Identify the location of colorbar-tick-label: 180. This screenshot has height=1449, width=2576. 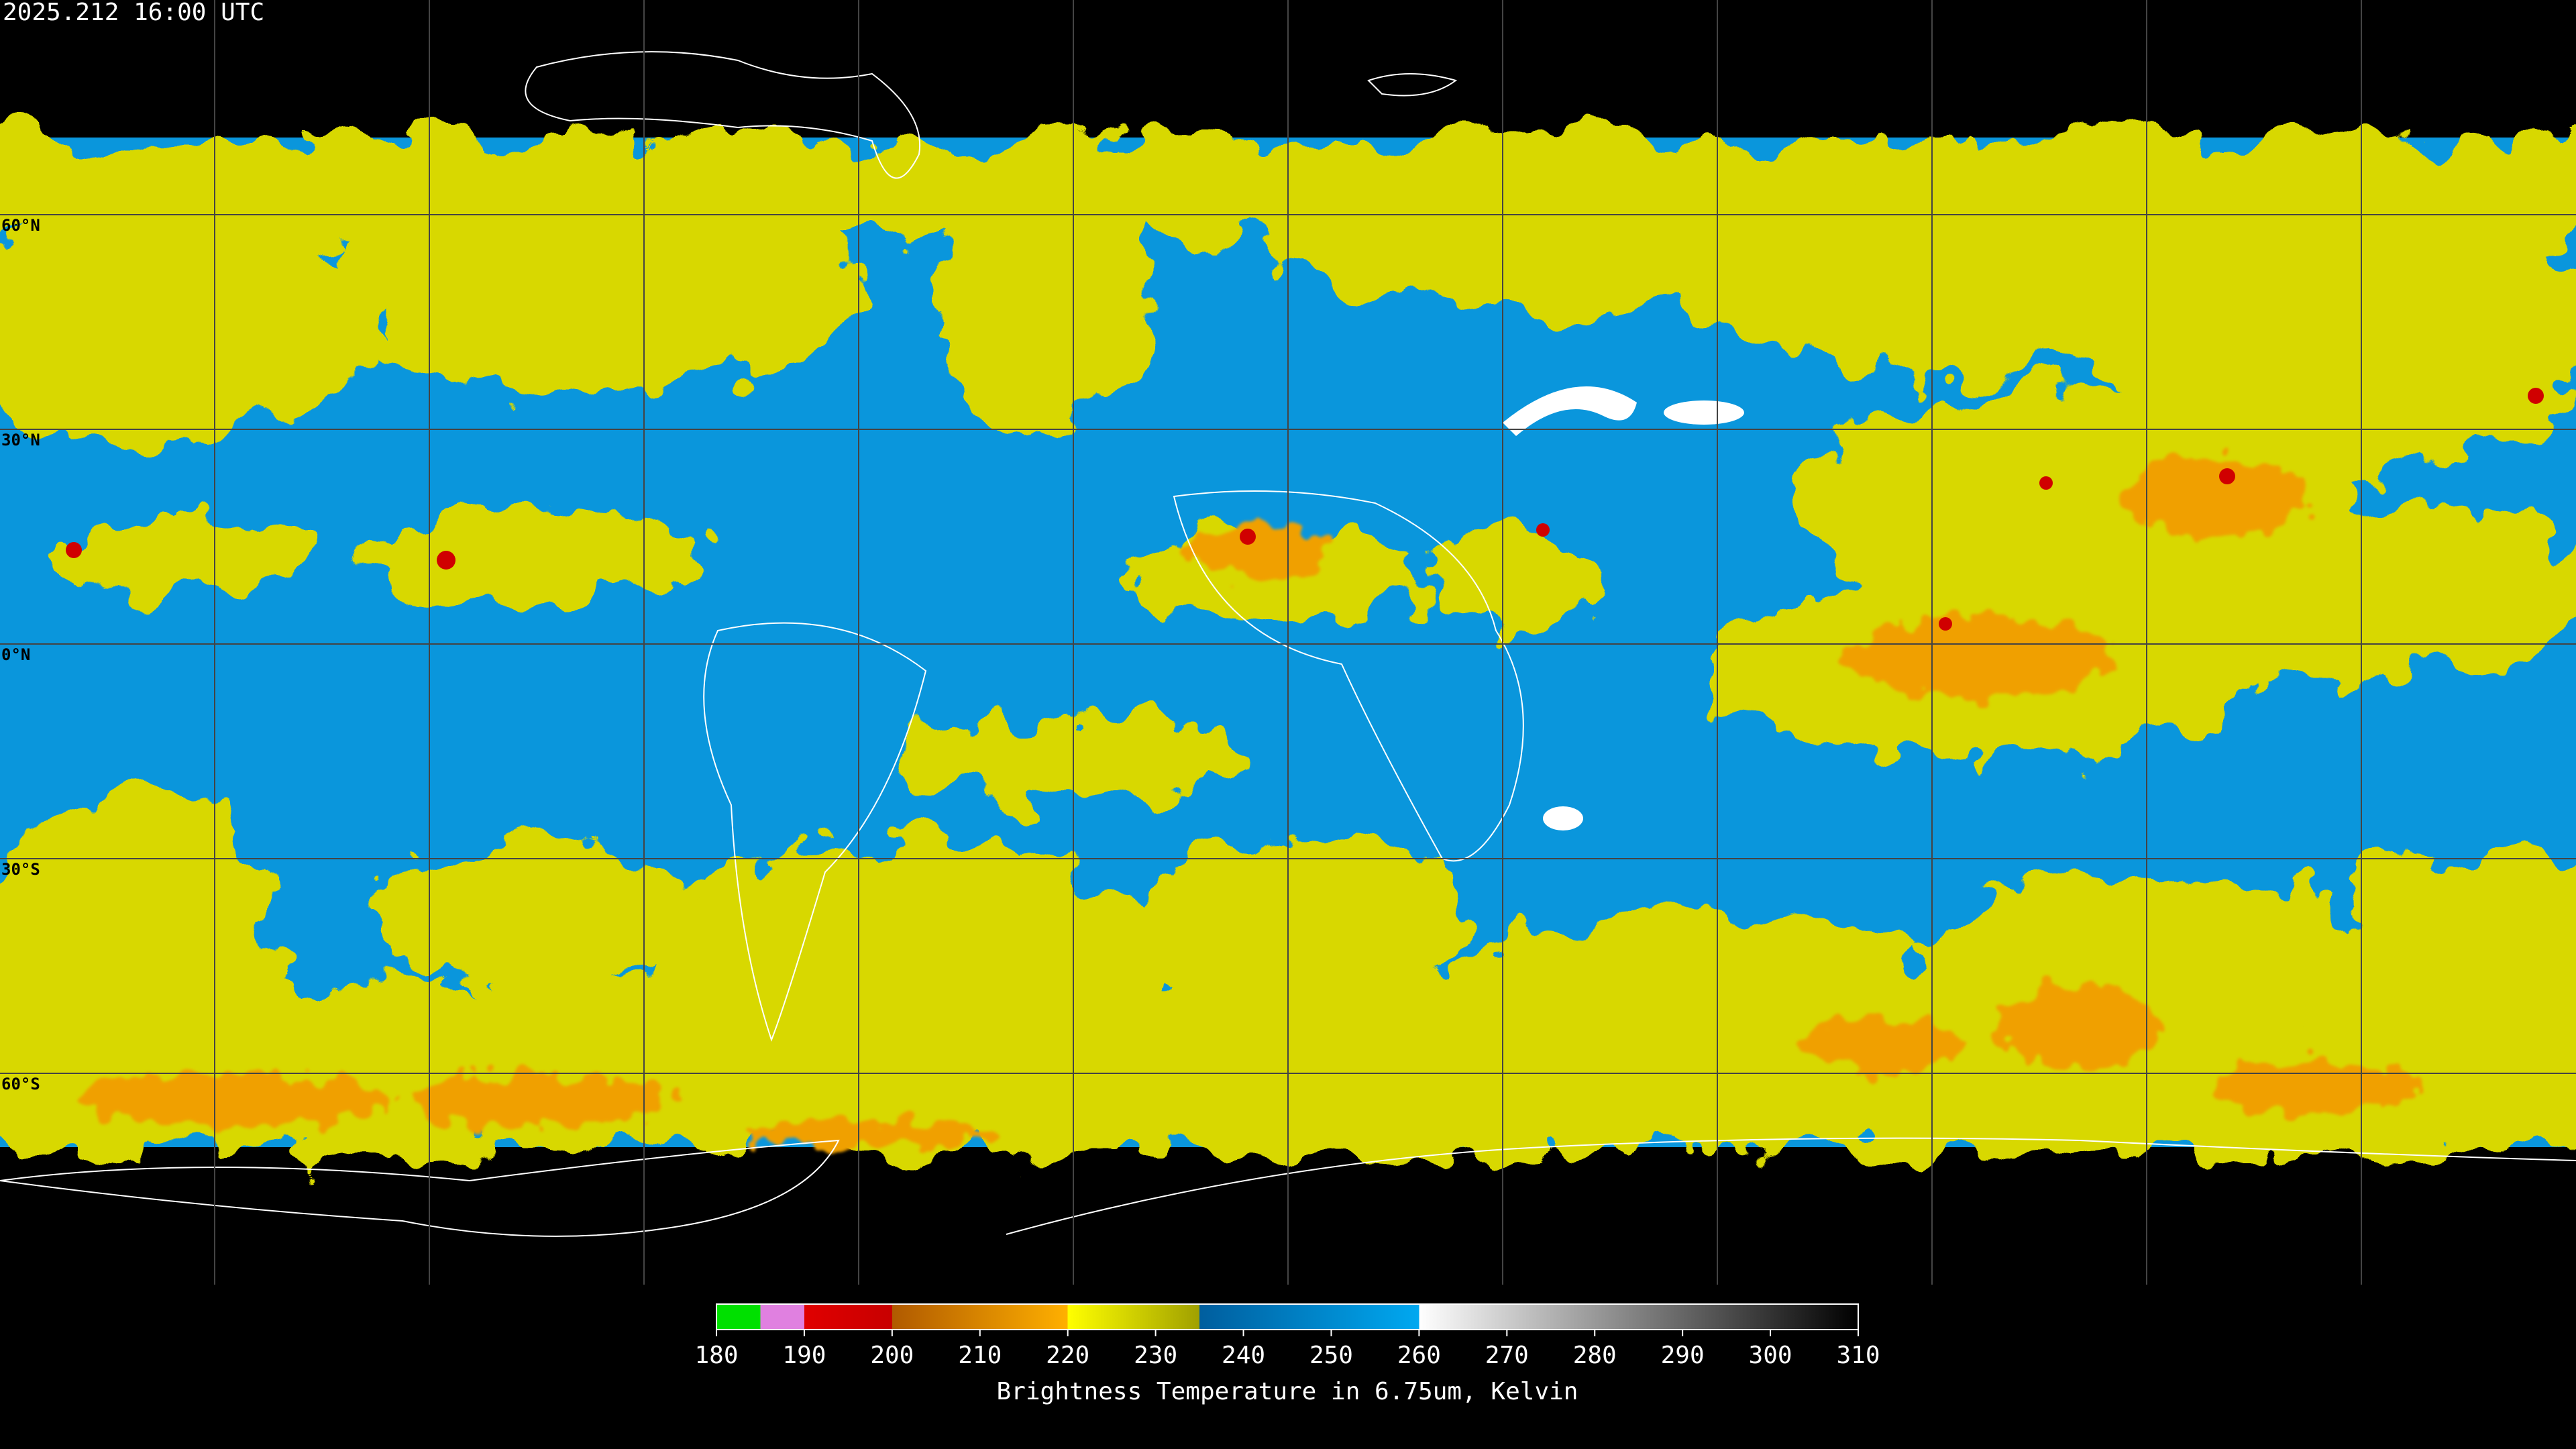
(716, 1355).